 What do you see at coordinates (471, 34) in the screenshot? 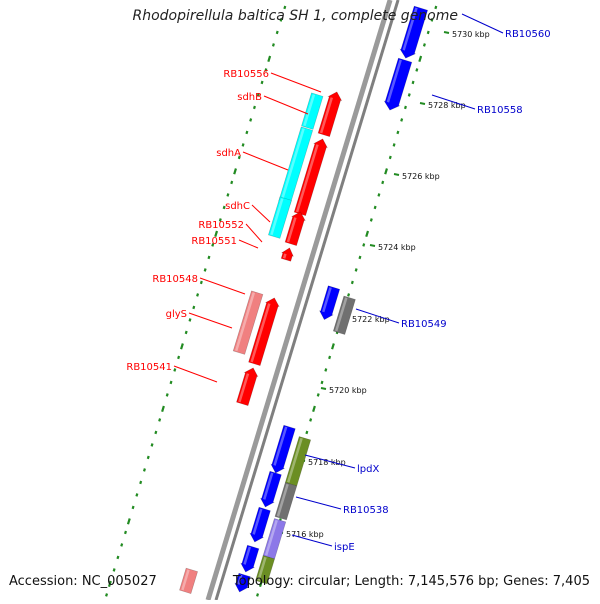
I see `tick-label: 5730 kbp` at bounding box center [471, 34].